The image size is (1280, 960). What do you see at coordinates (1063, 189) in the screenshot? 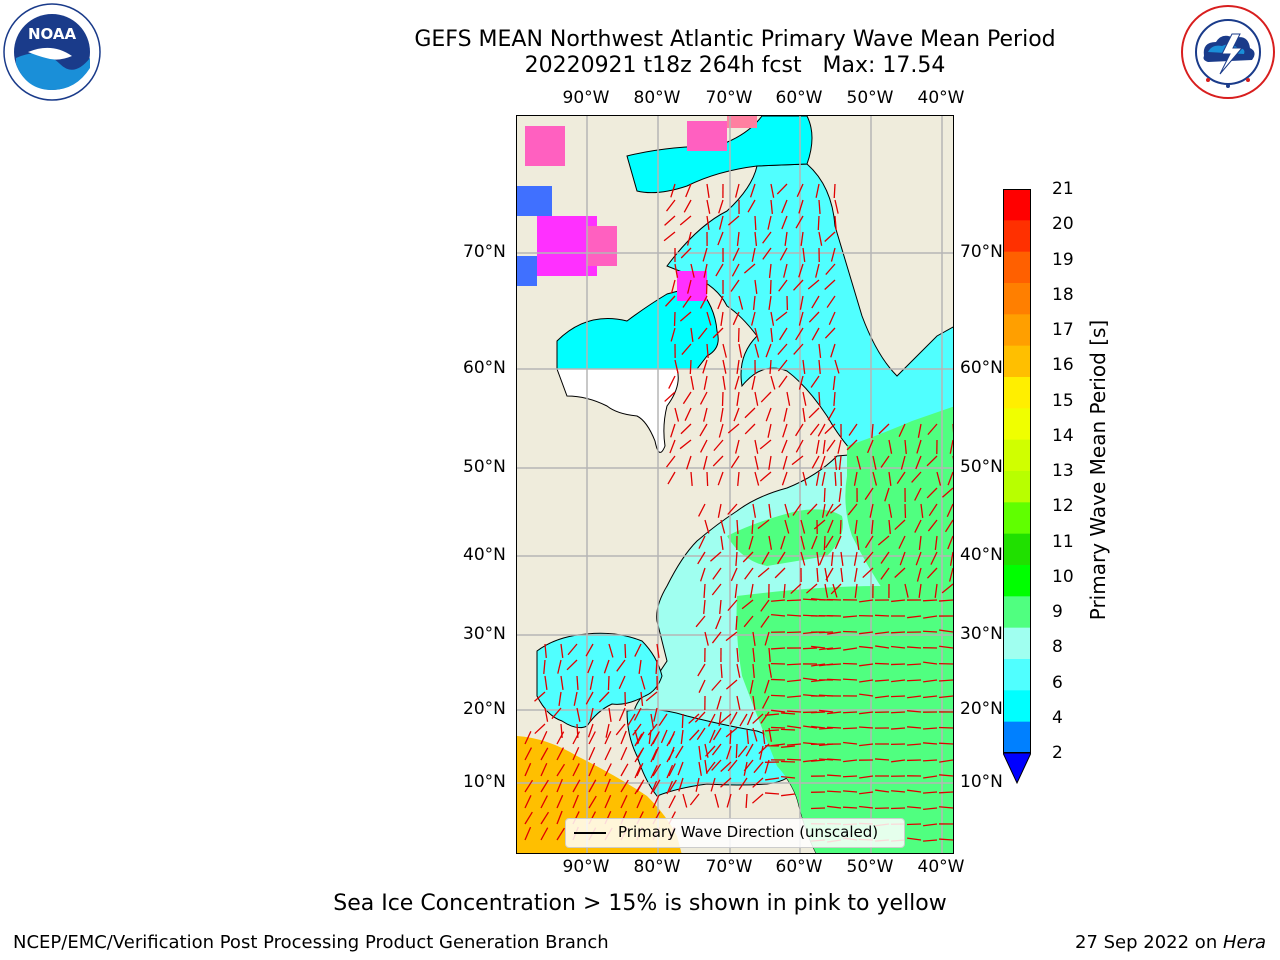
I see `colorbar-tick-label: 21` at bounding box center [1063, 189].